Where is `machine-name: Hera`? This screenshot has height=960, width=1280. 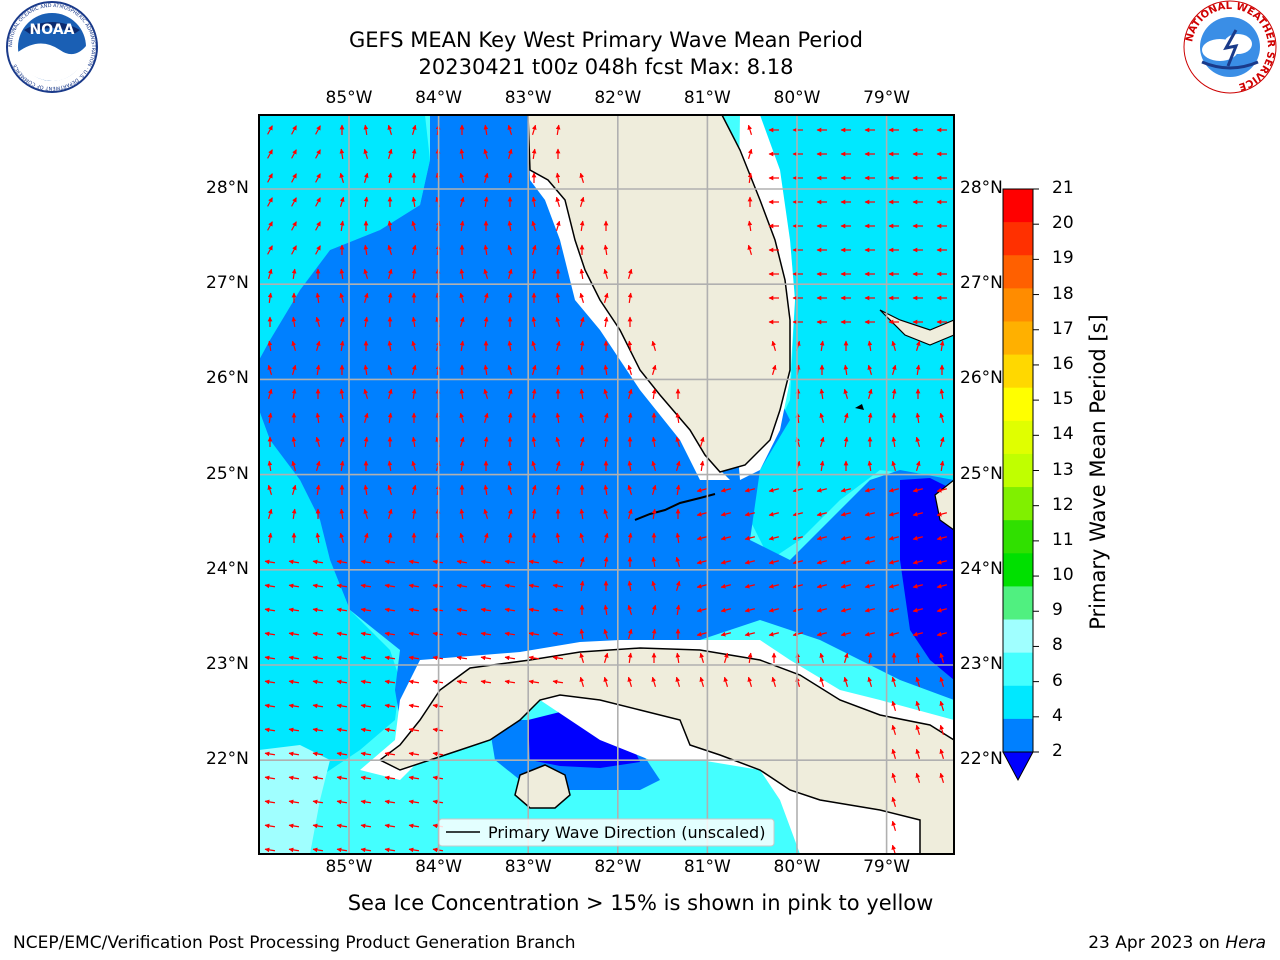 machine-name: Hera is located at coordinates (1245, 943).